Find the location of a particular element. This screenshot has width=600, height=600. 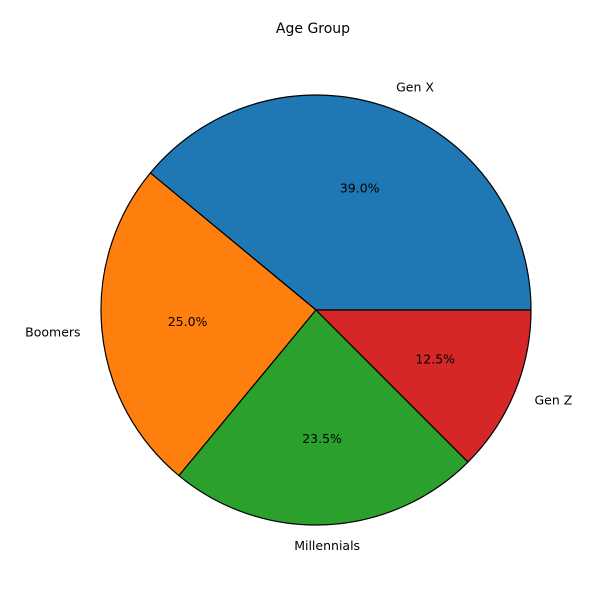

slice-percent-gen-z: 12.5% is located at coordinates (435, 358).